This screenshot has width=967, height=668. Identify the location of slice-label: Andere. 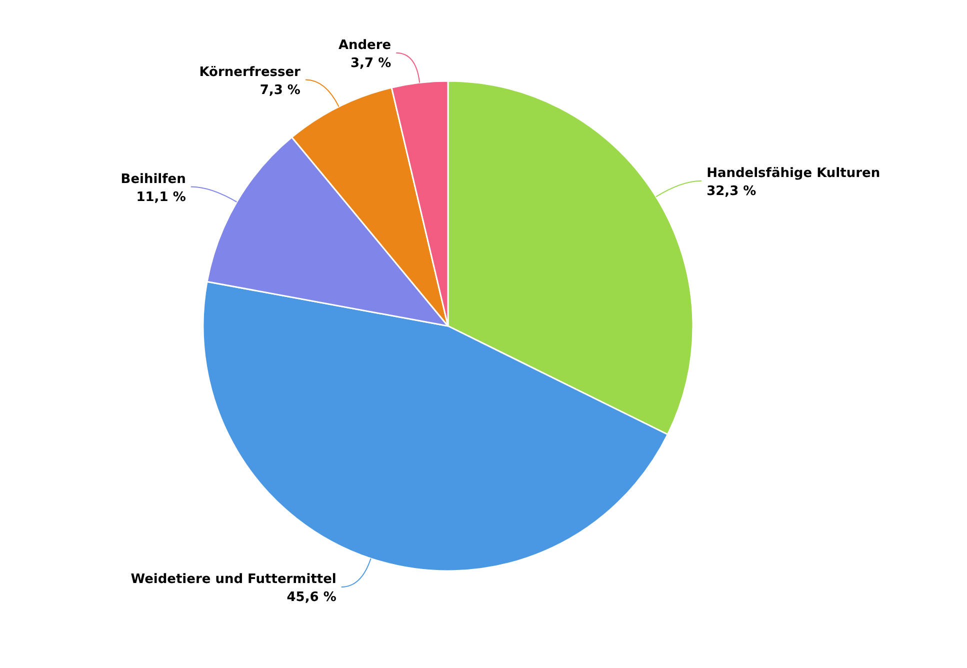
(365, 45).